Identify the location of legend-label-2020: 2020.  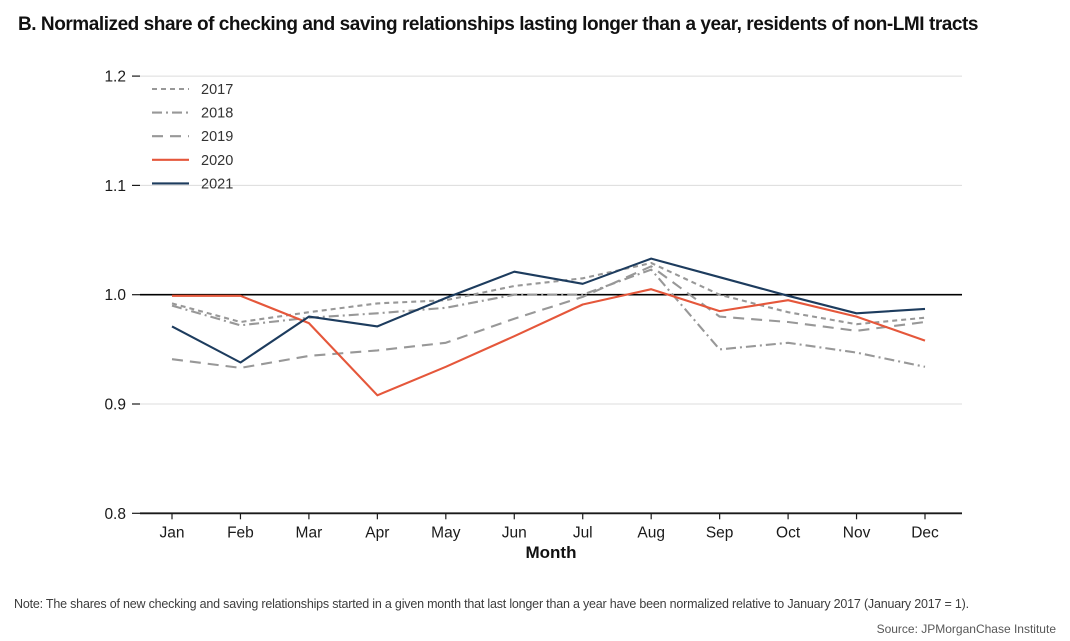
(217, 161).